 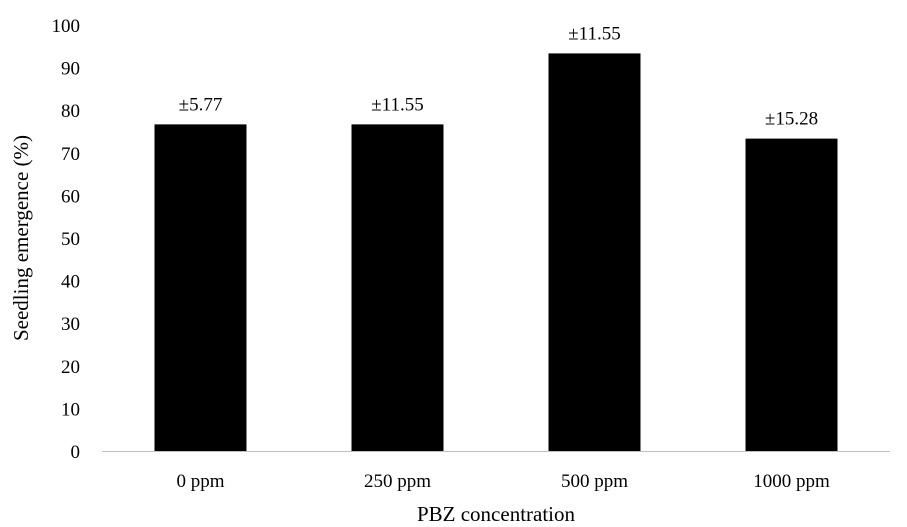 What do you see at coordinates (70, 409) in the screenshot?
I see `y-tick-label: 10` at bounding box center [70, 409].